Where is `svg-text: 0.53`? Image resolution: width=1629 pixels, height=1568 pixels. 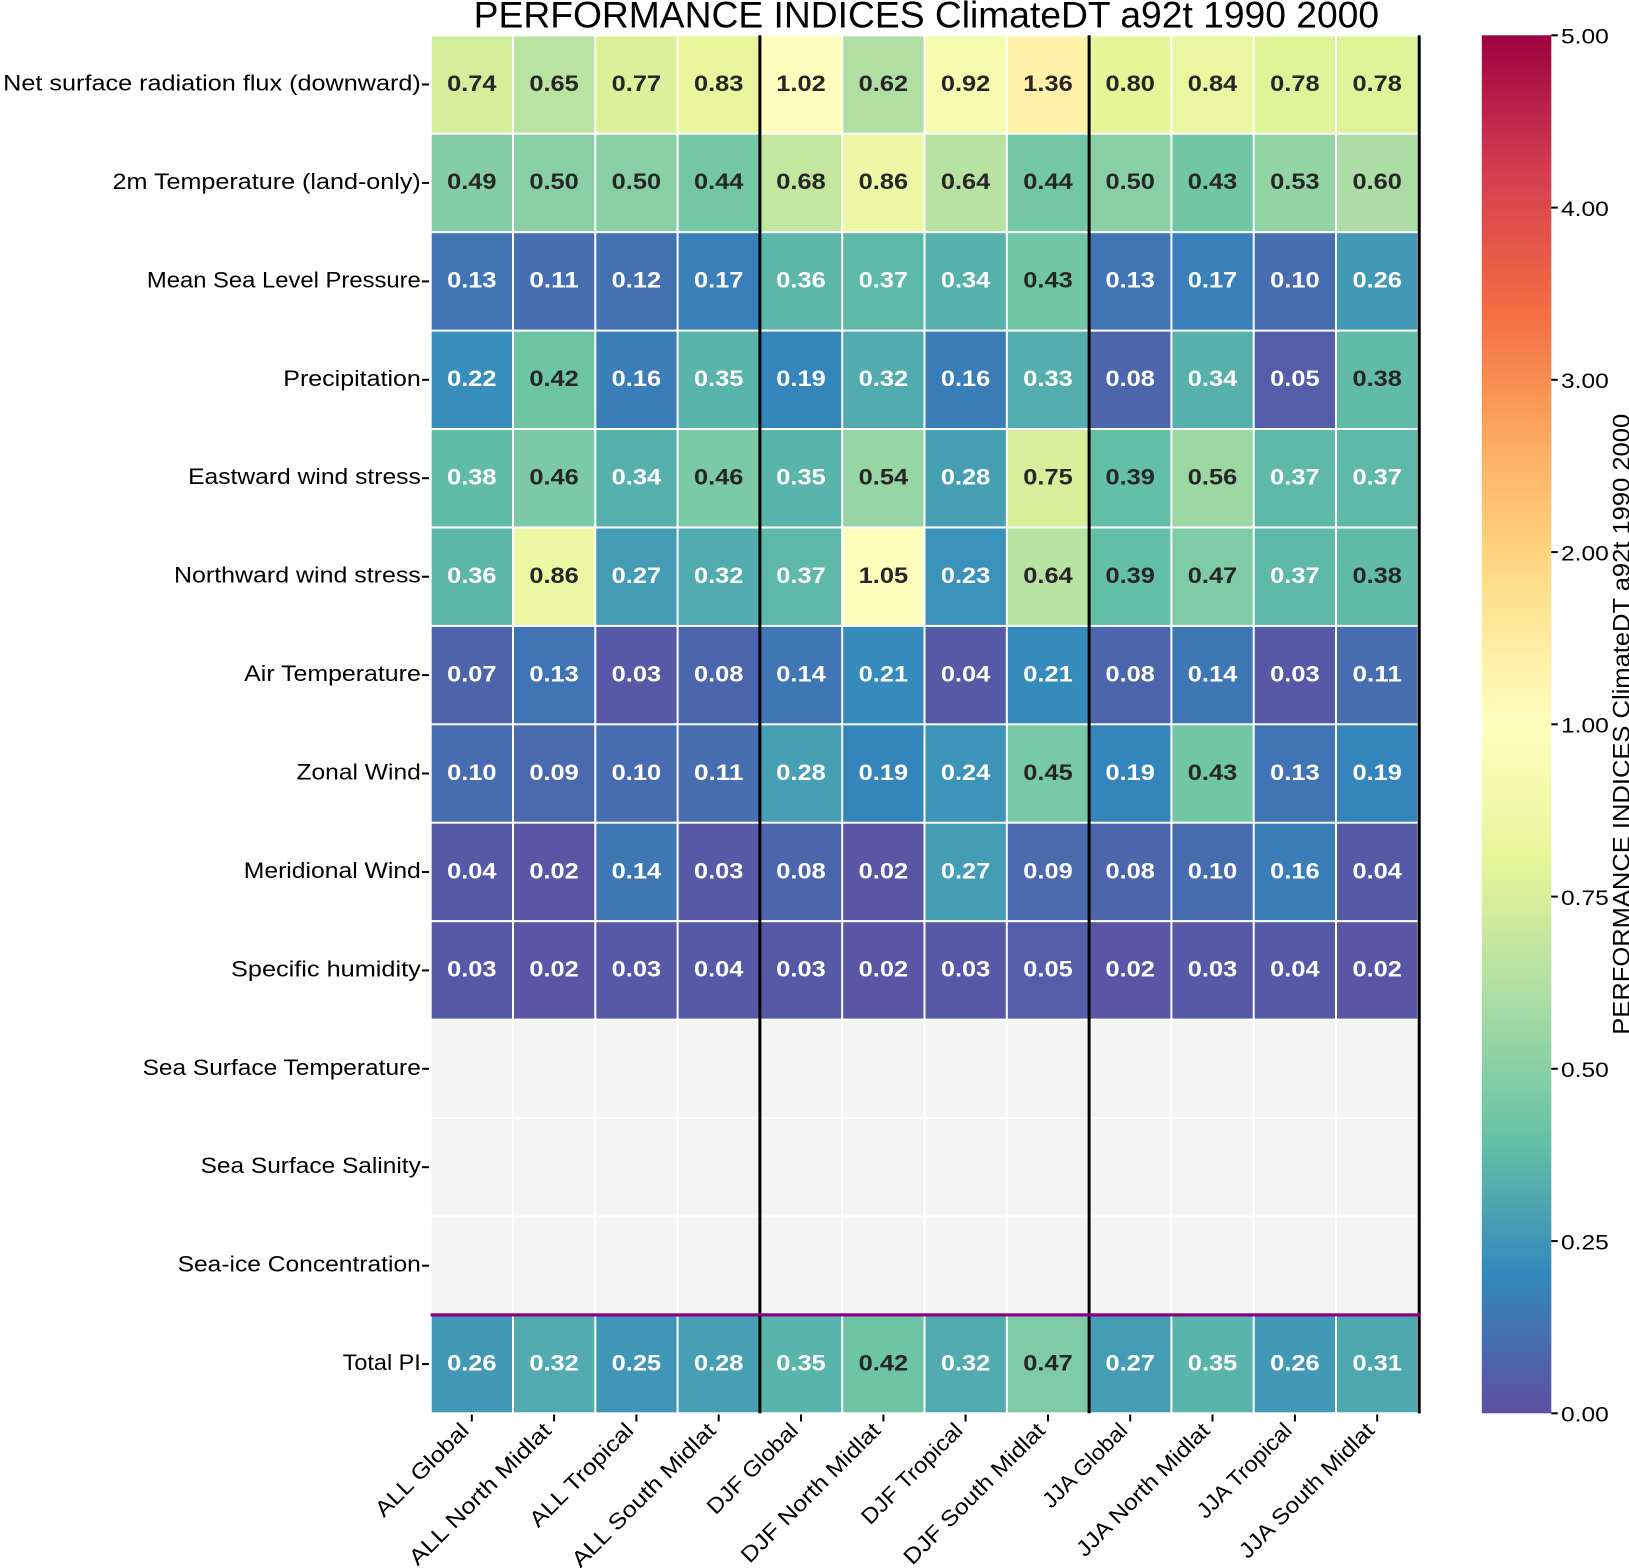 svg-text: 0.53 is located at coordinates (1294, 181).